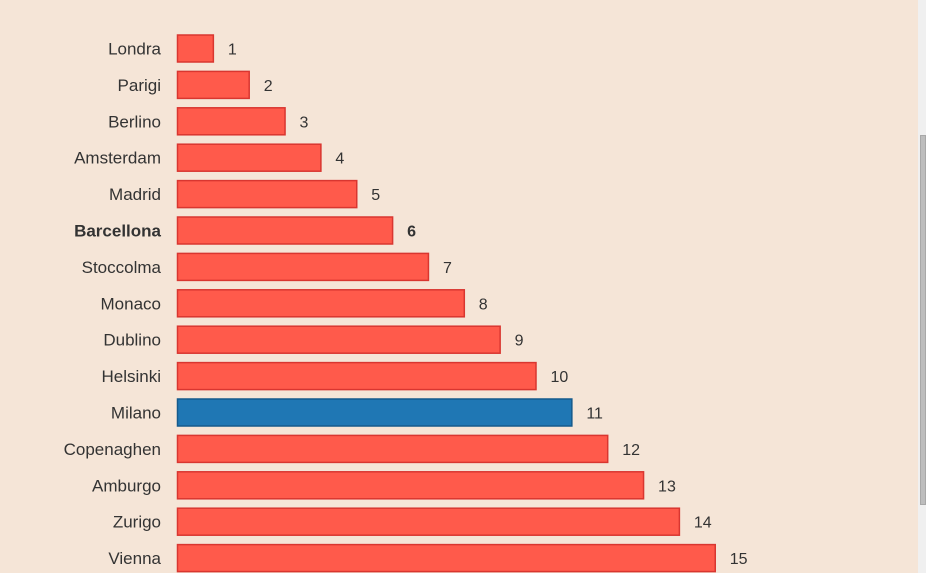 The height and width of the screenshot is (573, 926). What do you see at coordinates (303, 267) in the screenshot?
I see `bar-stoccolma` at bounding box center [303, 267].